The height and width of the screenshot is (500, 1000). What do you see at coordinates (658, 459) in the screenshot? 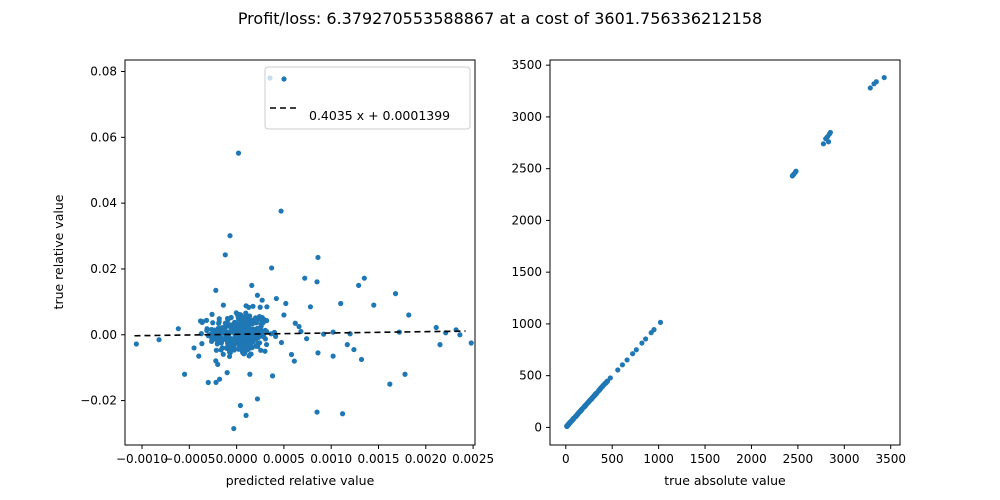
I see `right-x-tick-label: 1000` at bounding box center [658, 459].